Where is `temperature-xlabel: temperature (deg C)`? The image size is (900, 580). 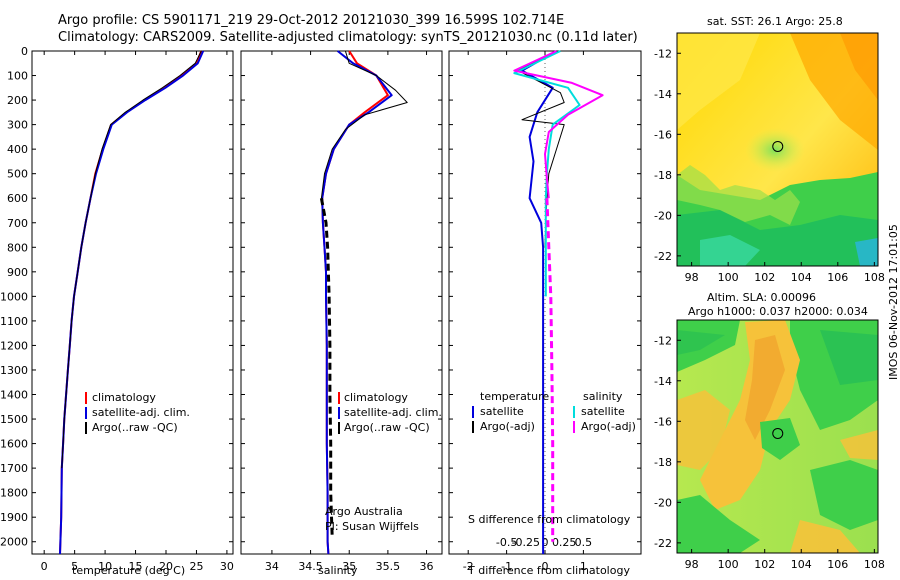 temperature-xlabel: temperature (deg C) is located at coordinates (129, 570).